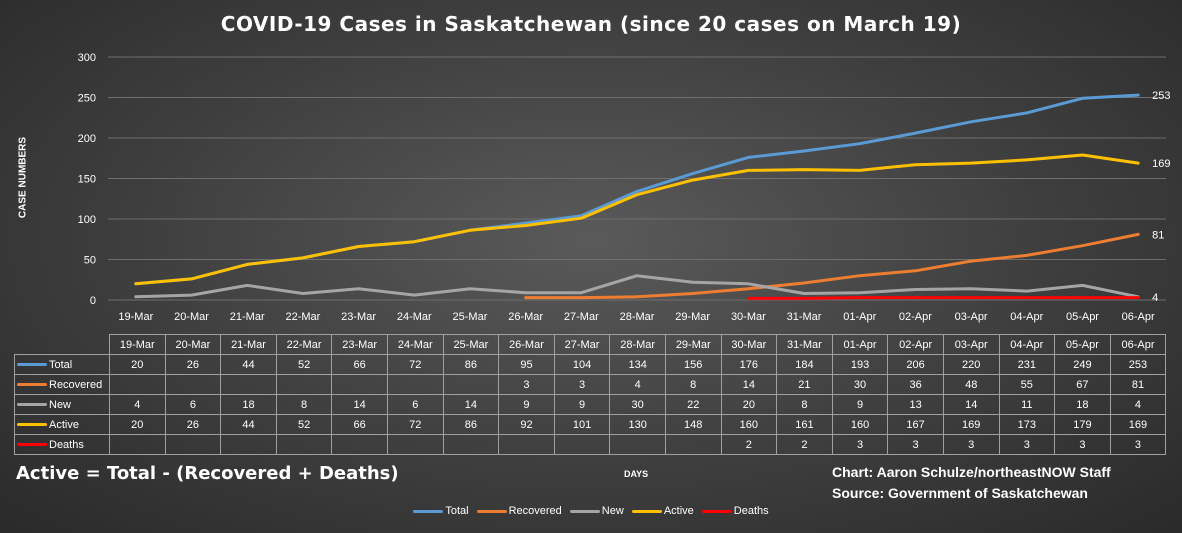  I want to click on table-cell: 48, so click(971, 384).